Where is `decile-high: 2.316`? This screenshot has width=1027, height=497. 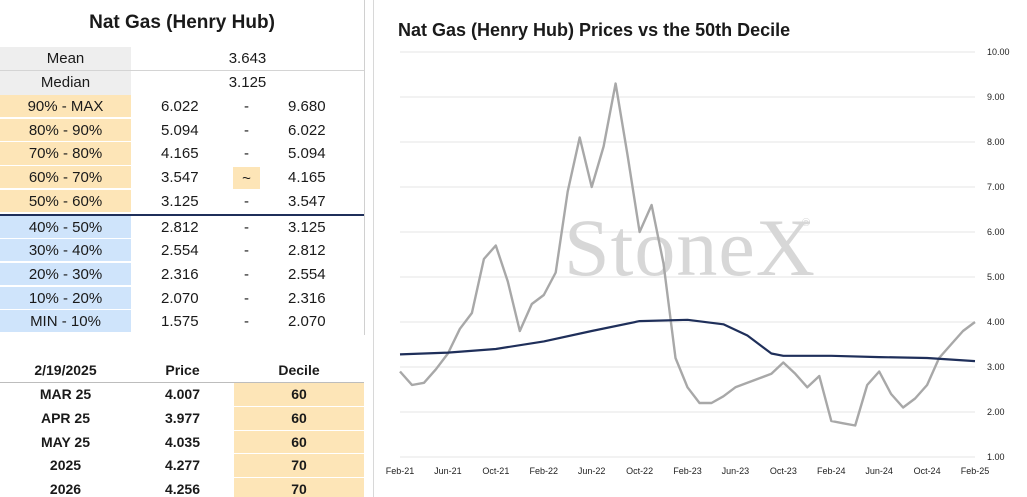
decile-high: 2.316 is located at coordinates (307, 298).